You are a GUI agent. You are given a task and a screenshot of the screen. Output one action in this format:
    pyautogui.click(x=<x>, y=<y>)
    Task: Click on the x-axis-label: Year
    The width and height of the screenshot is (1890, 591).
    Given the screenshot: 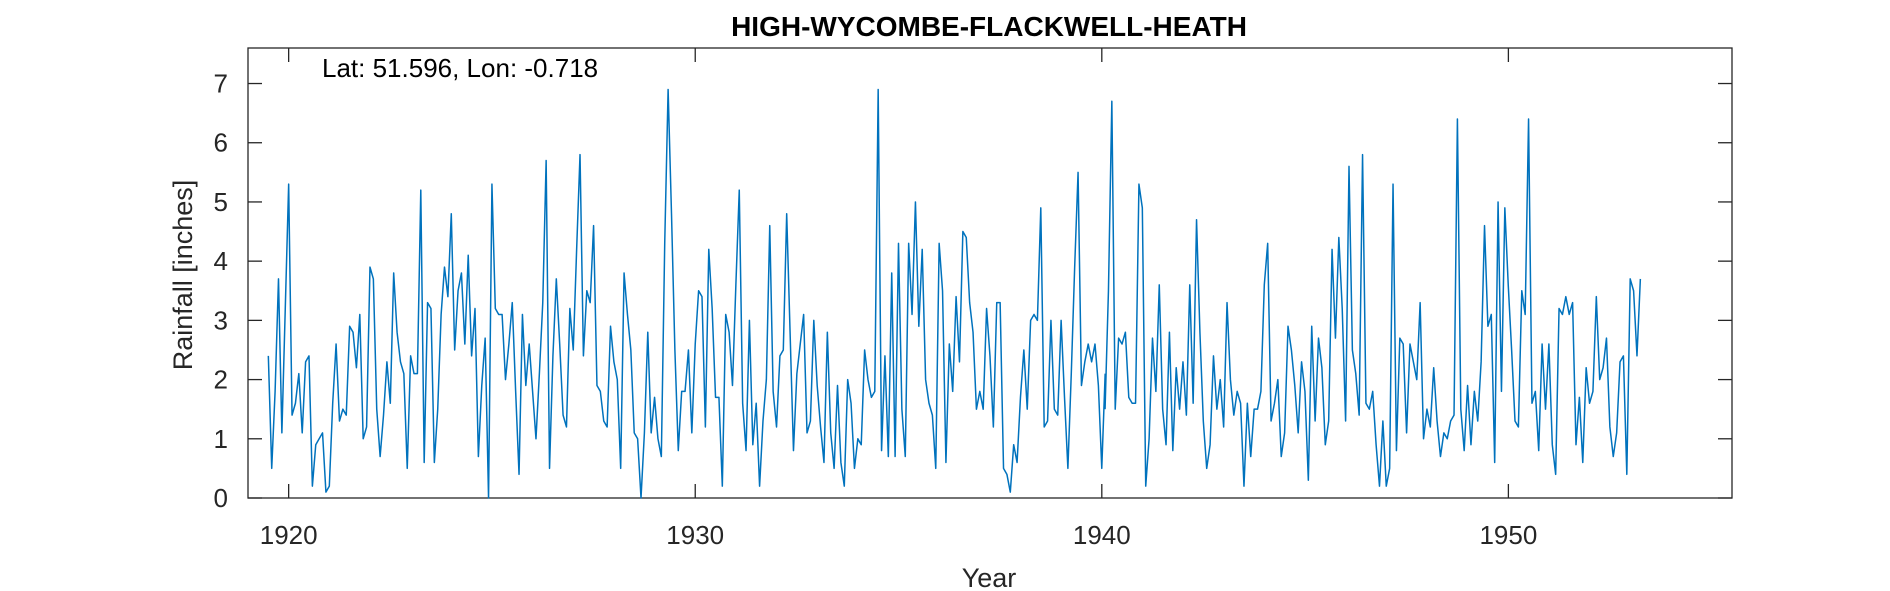 What is the action you would take?
    pyautogui.click(x=989, y=577)
    